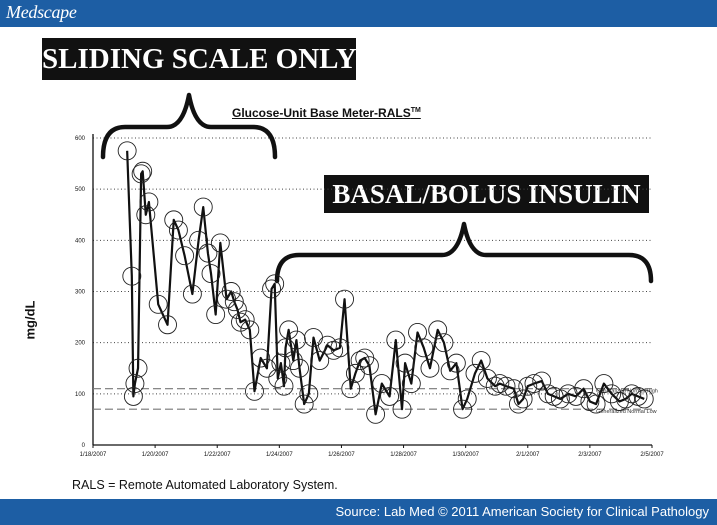 The height and width of the screenshot is (525, 717). Describe the element at coordinates (403, 455) in the screenshot. I see `x-tick-label: 1/28/2007` at that location.